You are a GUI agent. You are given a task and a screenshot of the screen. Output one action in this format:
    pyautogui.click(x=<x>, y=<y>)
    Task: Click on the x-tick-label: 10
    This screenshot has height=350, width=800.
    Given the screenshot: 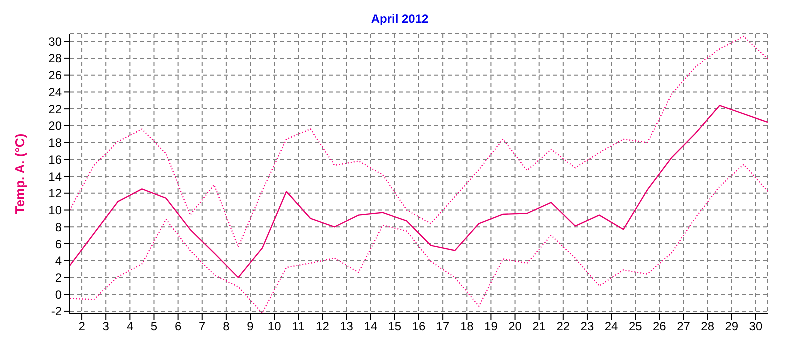 What is the action you would take?
    pyautogui.click(x=275, y=327)
    